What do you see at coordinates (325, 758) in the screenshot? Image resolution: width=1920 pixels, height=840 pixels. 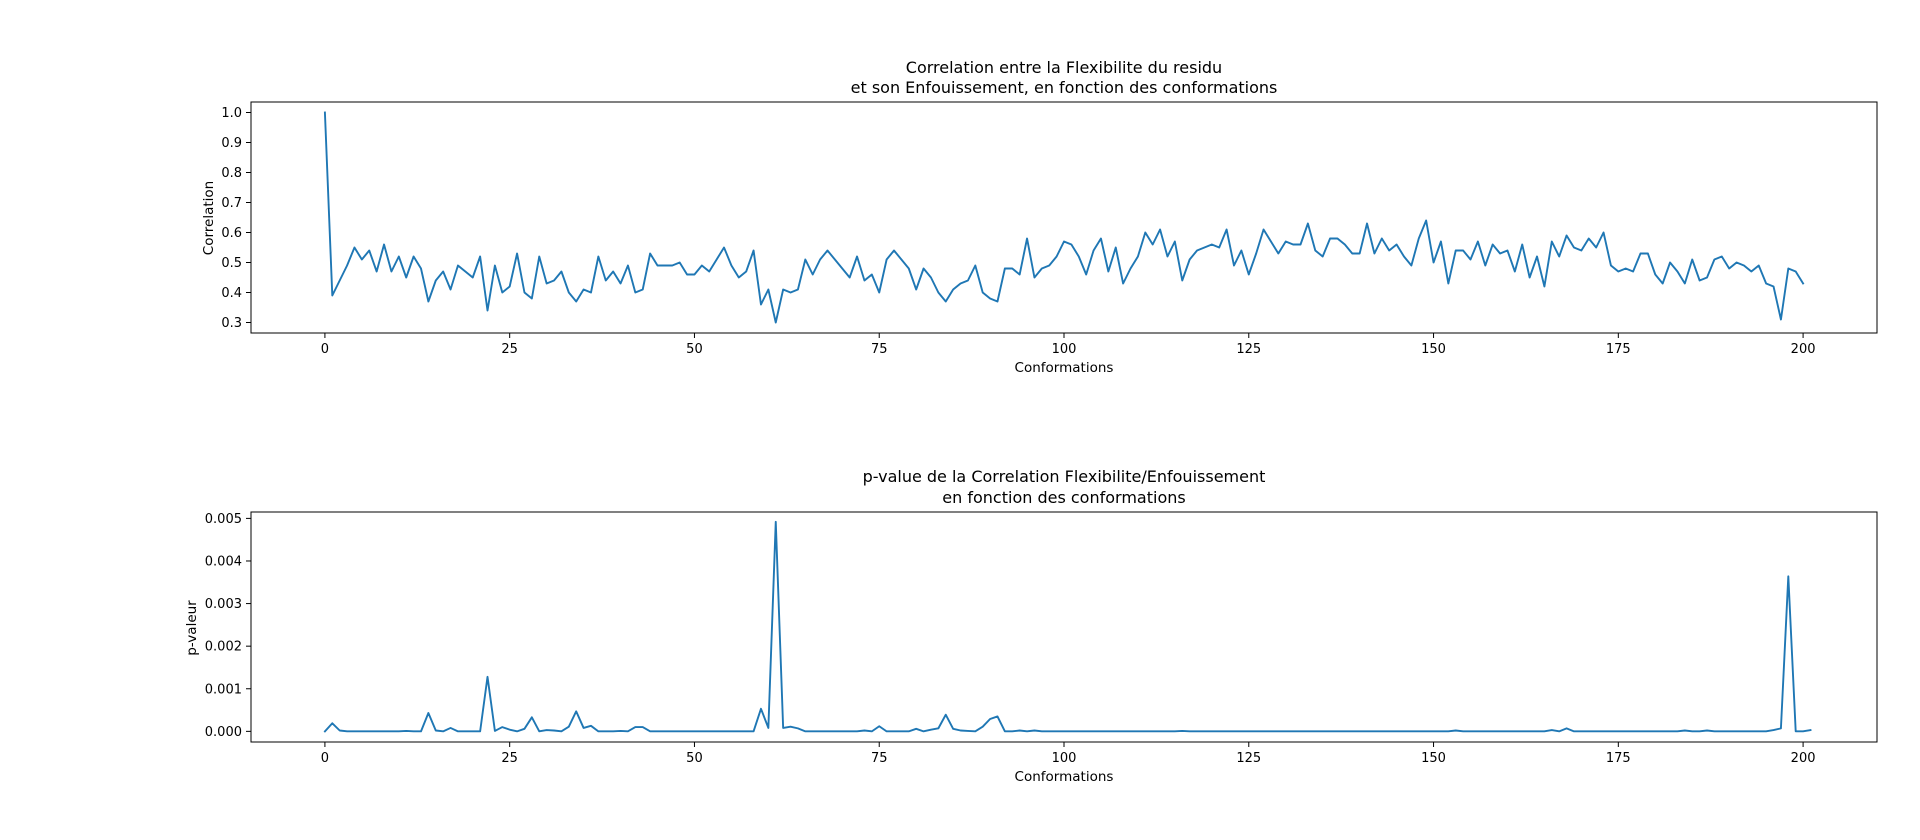 I see `bottom-chart-xtick-label: 0` at bounding box center [325, 758].